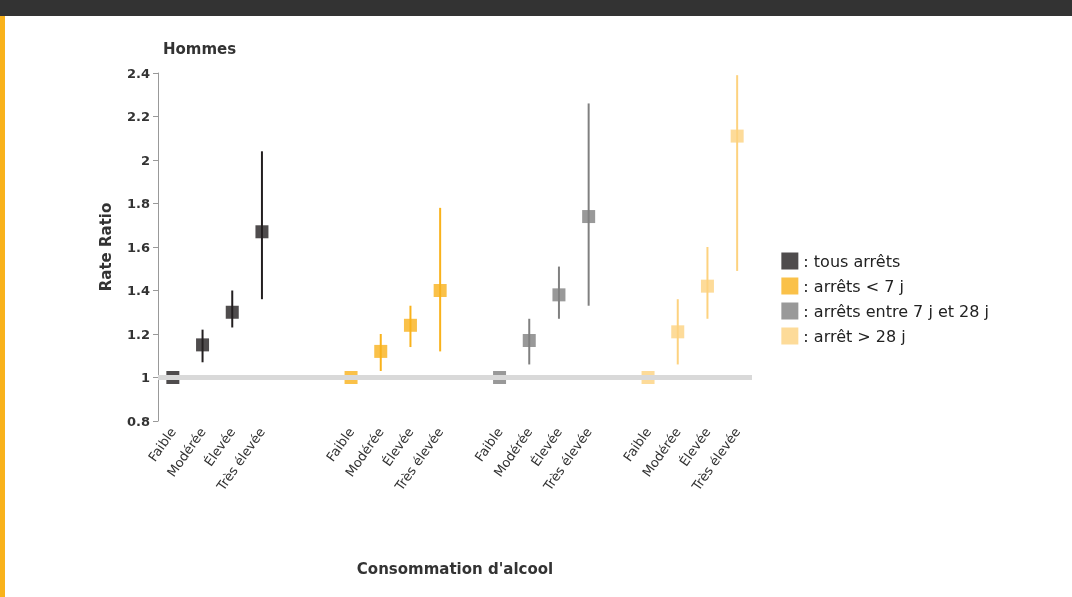 The image size is (1072, 597). What do you see at coordinates (852, 261) in the screenshot?
I see `legend-label: : tous arrêts` at bounding box center [852, 261].